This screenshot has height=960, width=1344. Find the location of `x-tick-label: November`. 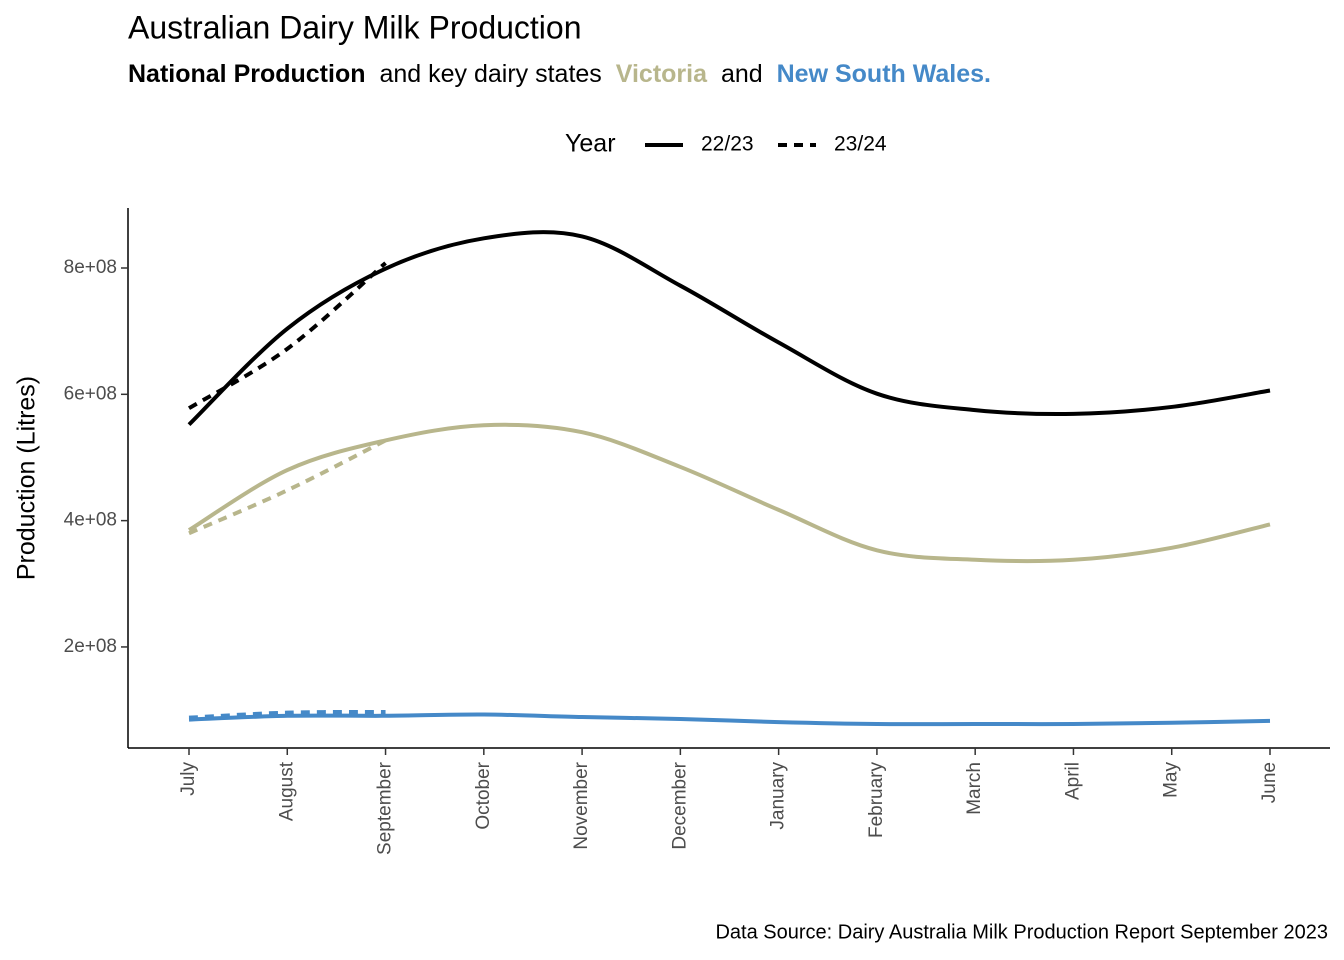

x-tick-label: November is located at coordinates (581, 805).